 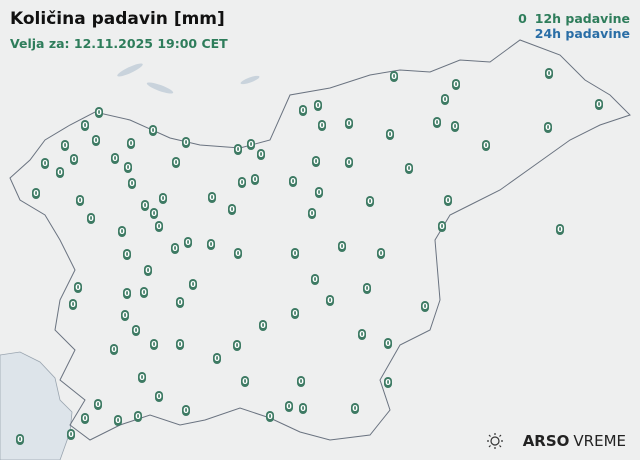 What do you see at coordinates (582, 33) in the screenshot?
I see `legend-24h: 24h padavine` at bounding box center [582, 33].